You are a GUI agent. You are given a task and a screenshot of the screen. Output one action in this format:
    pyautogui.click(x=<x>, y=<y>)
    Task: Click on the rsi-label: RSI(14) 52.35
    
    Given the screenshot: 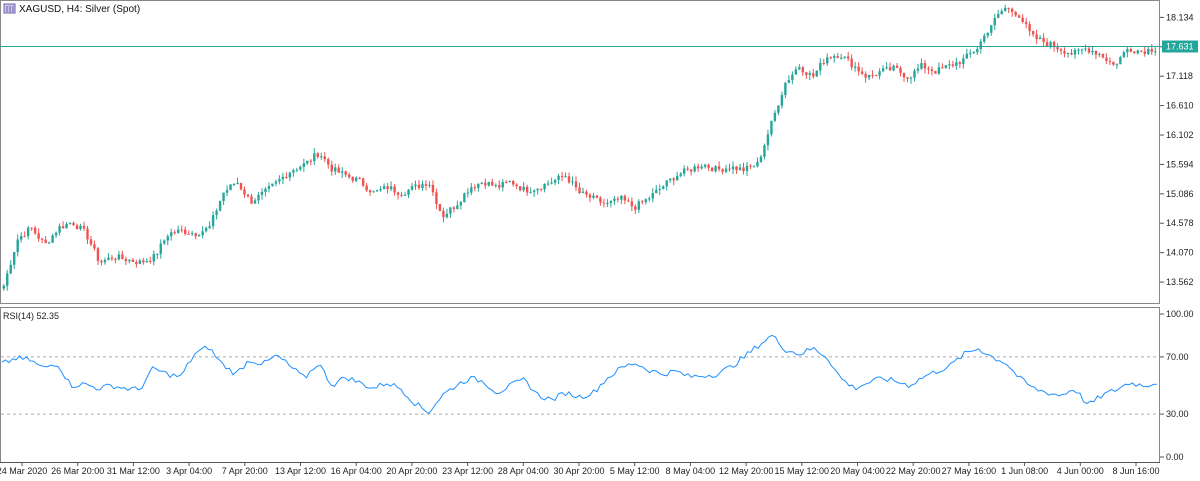 What is the action you would take?
    pyautogui.click(x=31, y=316)
    